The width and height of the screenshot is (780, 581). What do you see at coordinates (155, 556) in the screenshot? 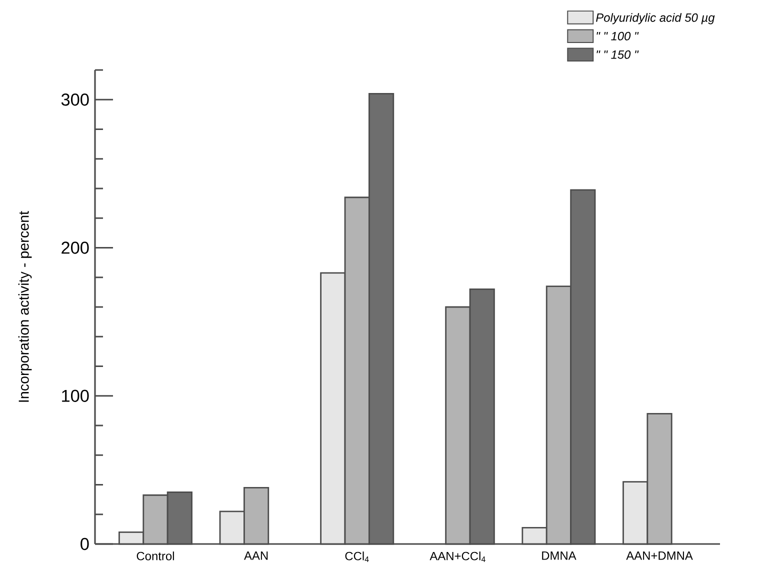
I see `x-tick-label: Control` at bounding box center [155, 556].